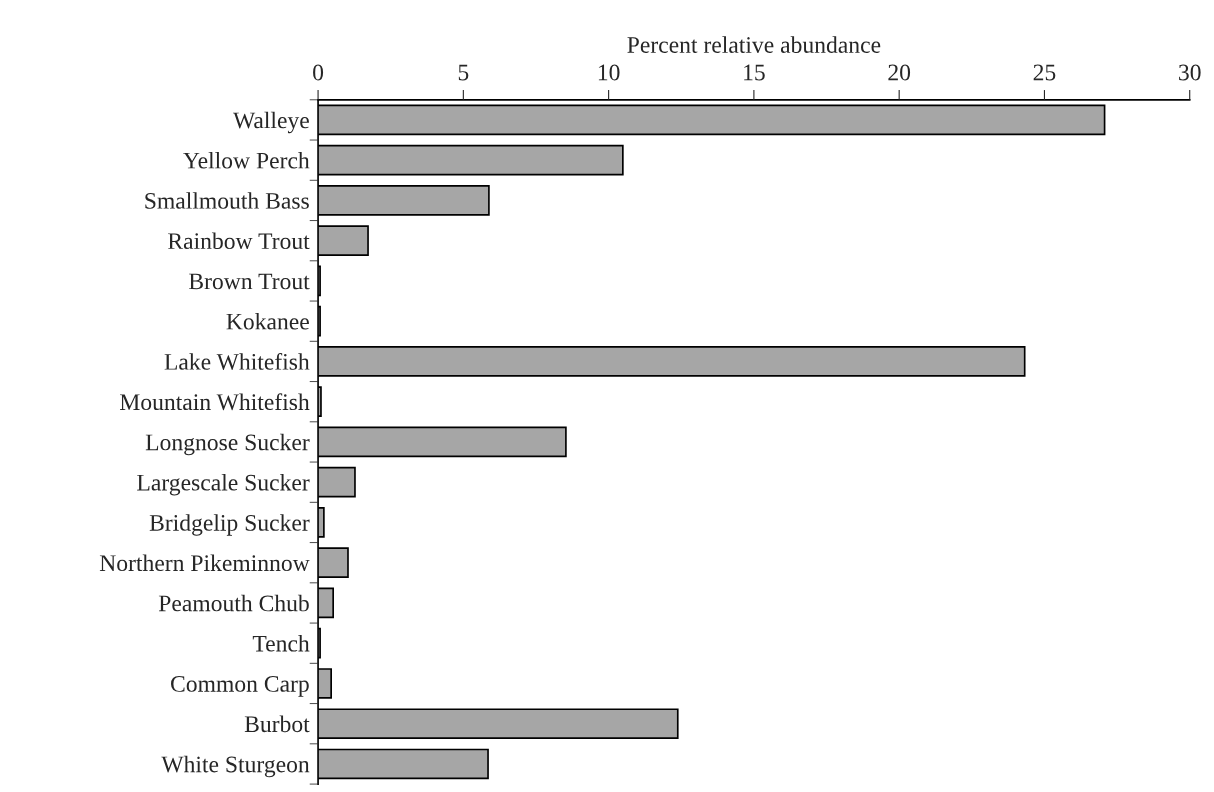  Describe the element at coordinates (246, 160) in the screenshot. I see `y-tick-label: Yellow Perch` at that location.